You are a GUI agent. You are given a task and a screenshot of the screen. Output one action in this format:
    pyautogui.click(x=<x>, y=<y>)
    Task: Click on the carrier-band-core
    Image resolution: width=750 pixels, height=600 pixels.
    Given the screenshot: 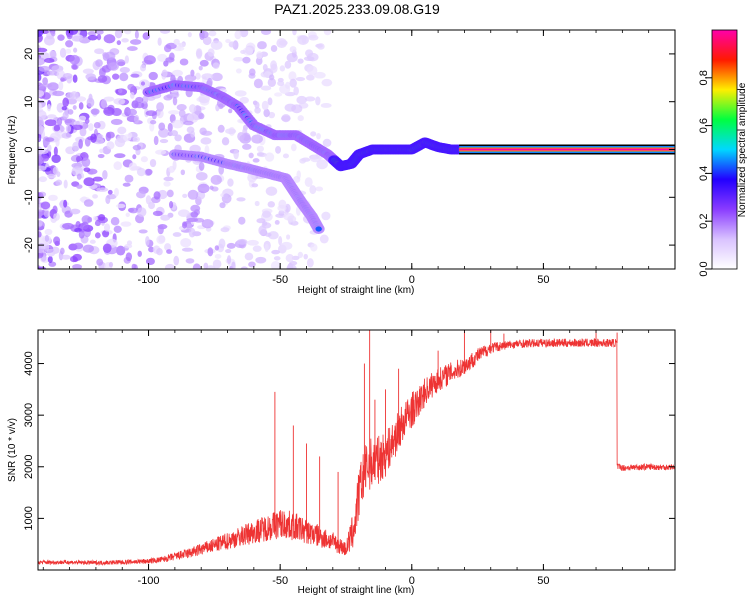 What is the action you would take?
    pyautogui.click(x=567, y=149)
    